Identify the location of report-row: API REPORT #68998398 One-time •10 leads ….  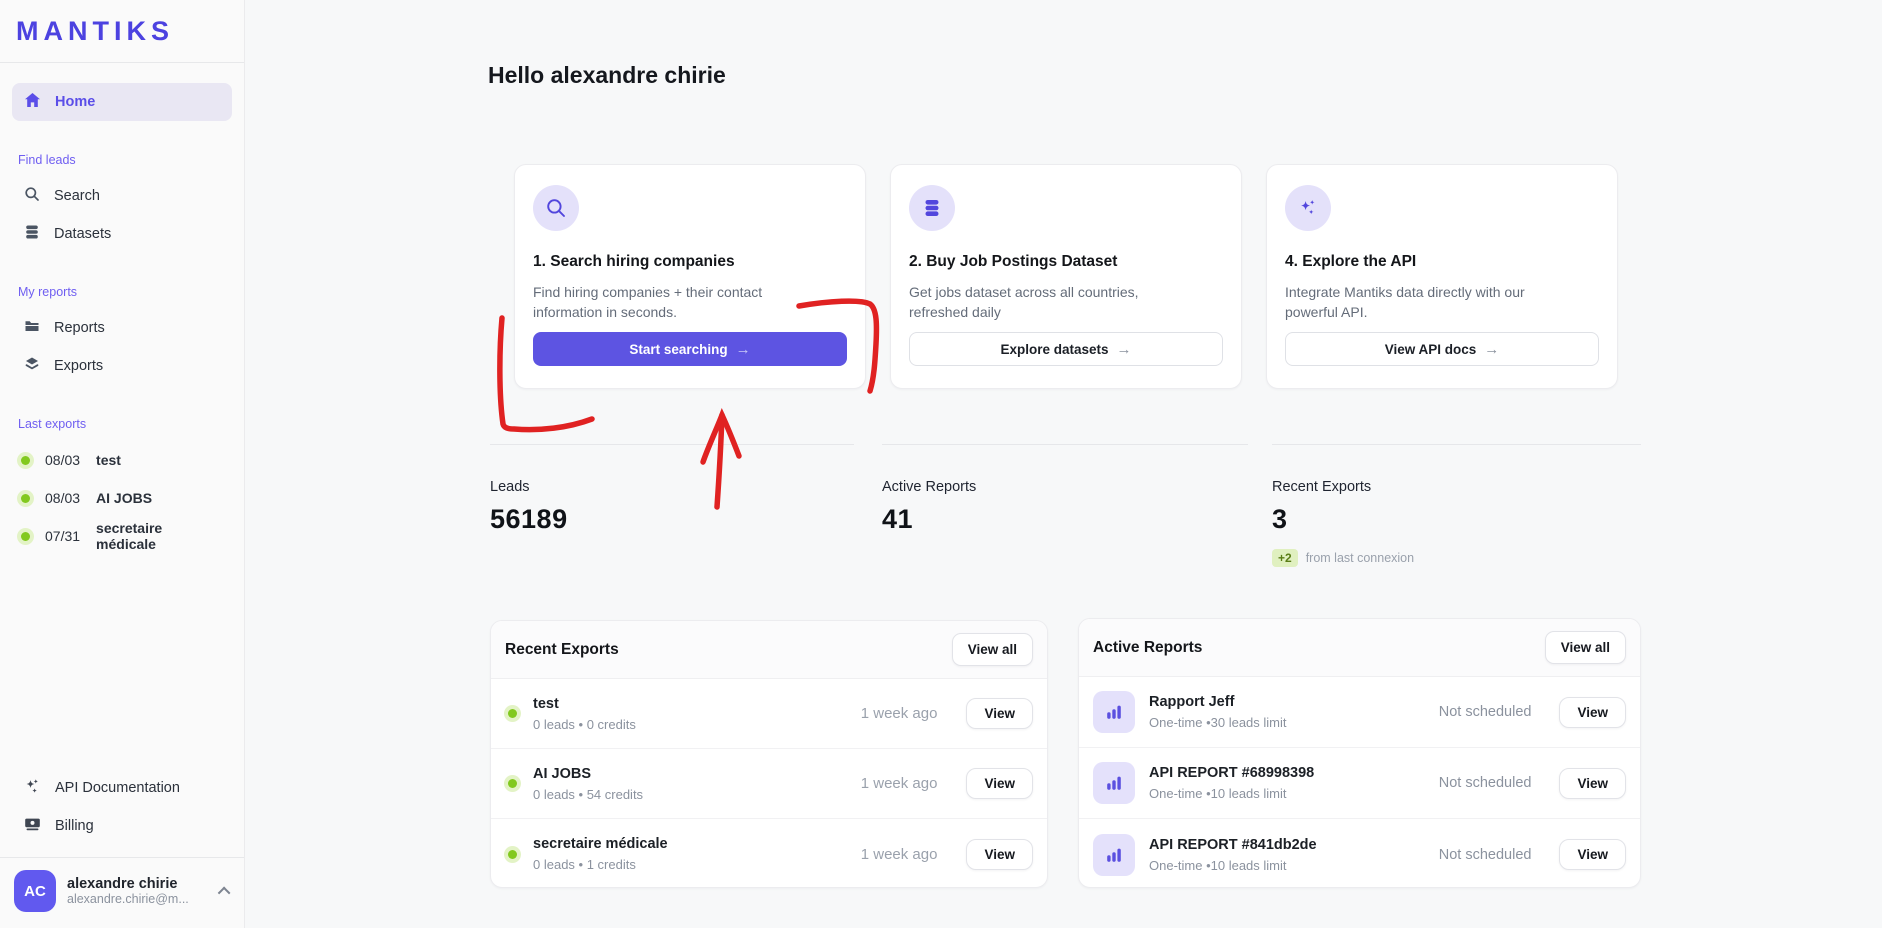
(1359, 783).